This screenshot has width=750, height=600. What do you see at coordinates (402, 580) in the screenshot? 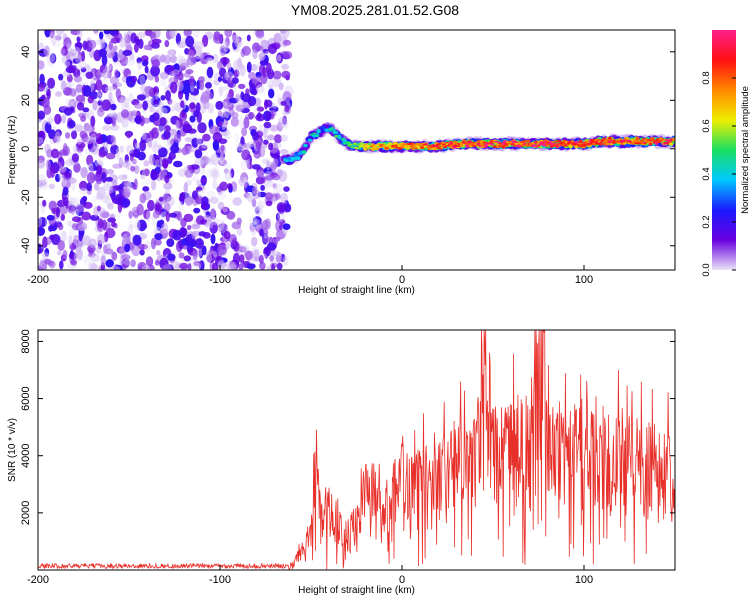
I see `snr-x-tick-label: 0` at bounding box center [402, 580].